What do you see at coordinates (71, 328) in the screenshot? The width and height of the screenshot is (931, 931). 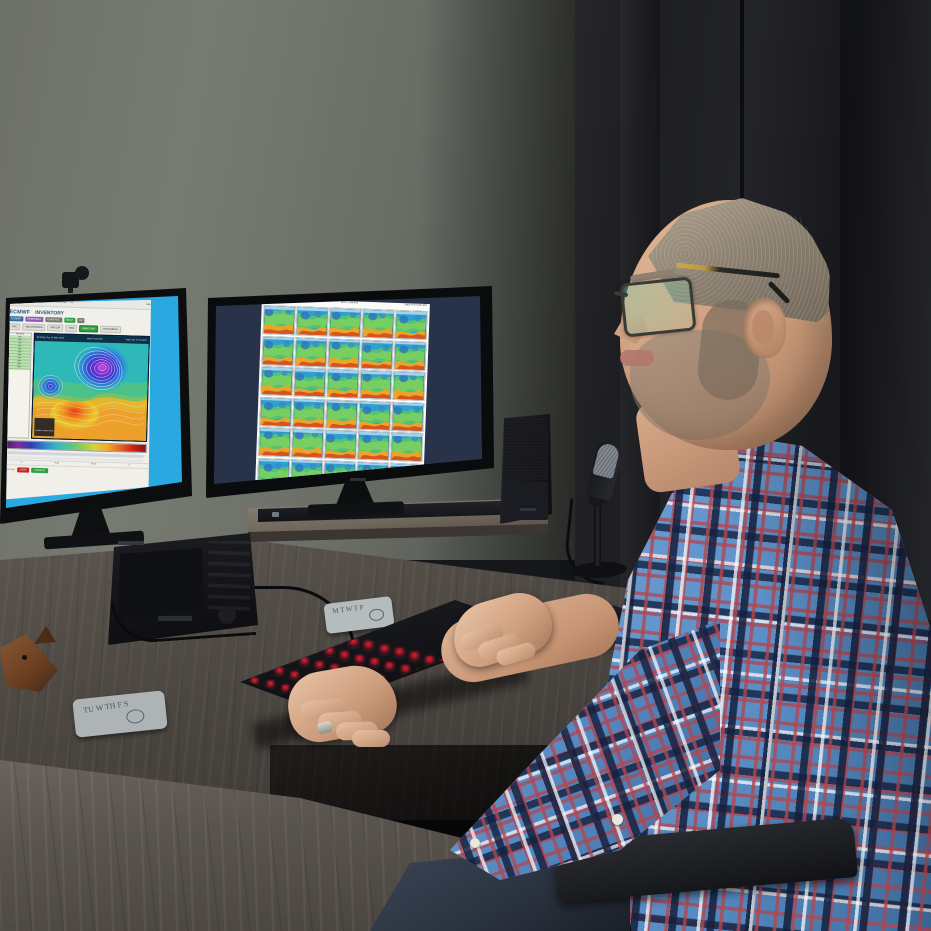 I see `param-button-3: T850` at bounding box center [71, 328].